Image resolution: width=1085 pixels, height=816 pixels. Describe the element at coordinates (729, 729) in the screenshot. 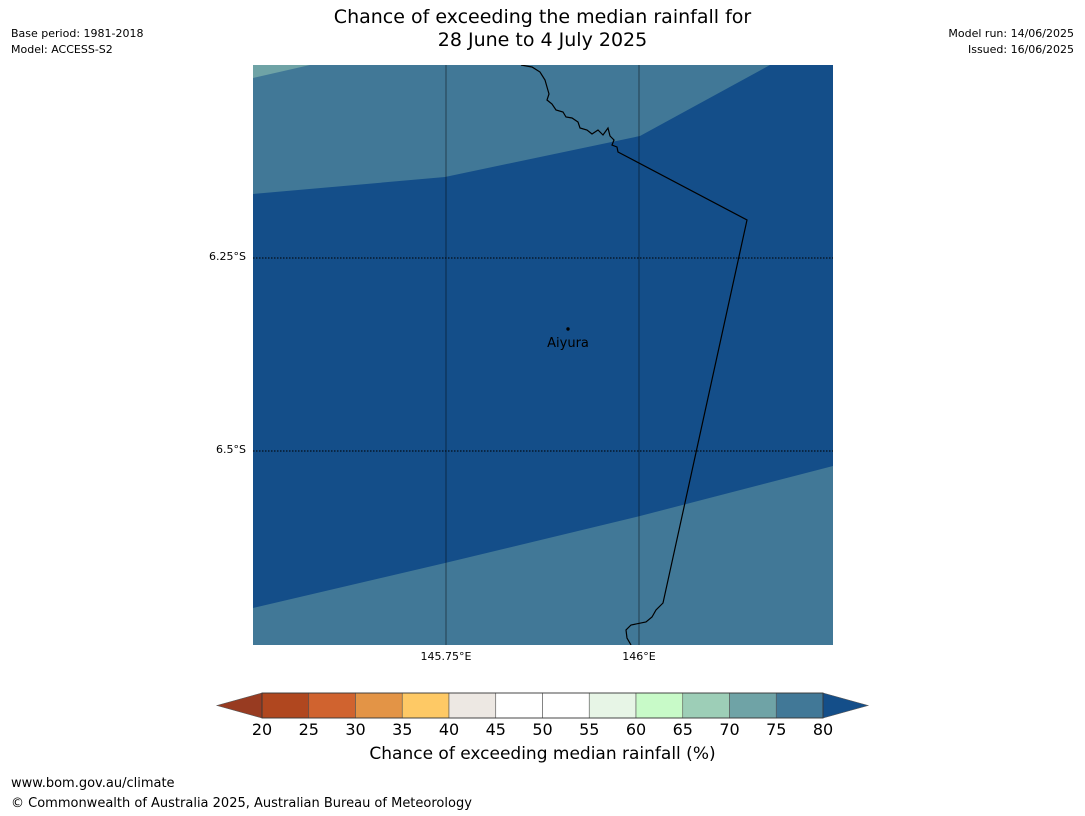

I see `colorbar-tick-label: 70` at that location.